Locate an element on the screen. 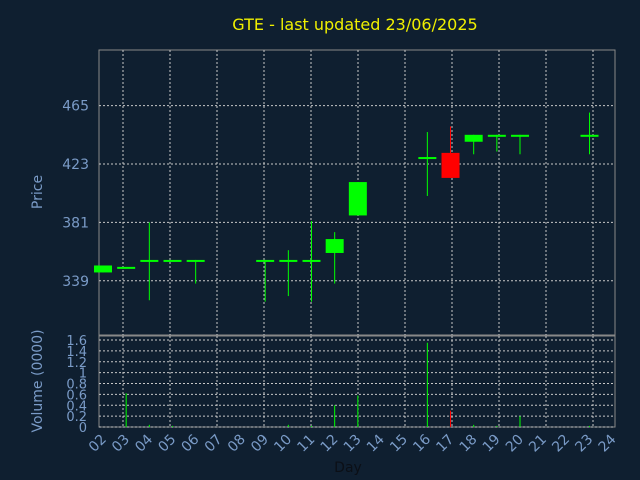  volume-tick-label: 0.6 is located at coordinates (76, 395).